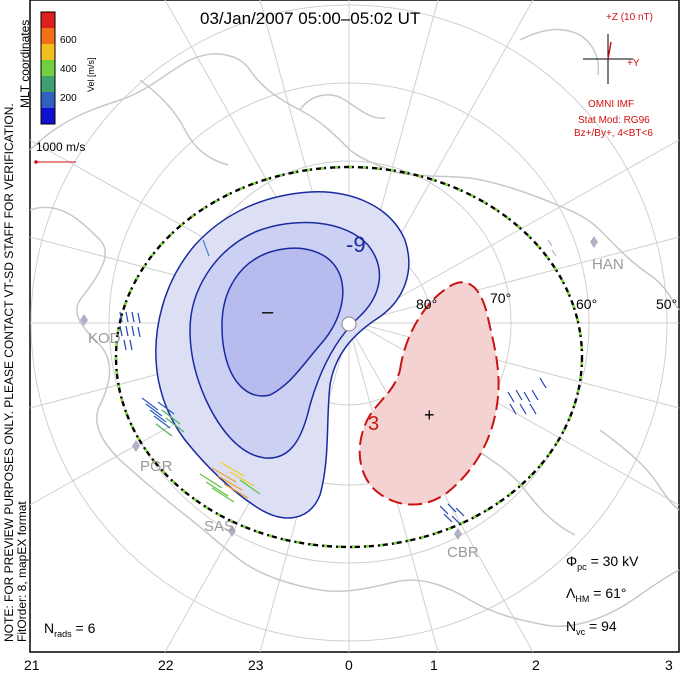  I want to click on velocity-colorbar, so click(48, 68).